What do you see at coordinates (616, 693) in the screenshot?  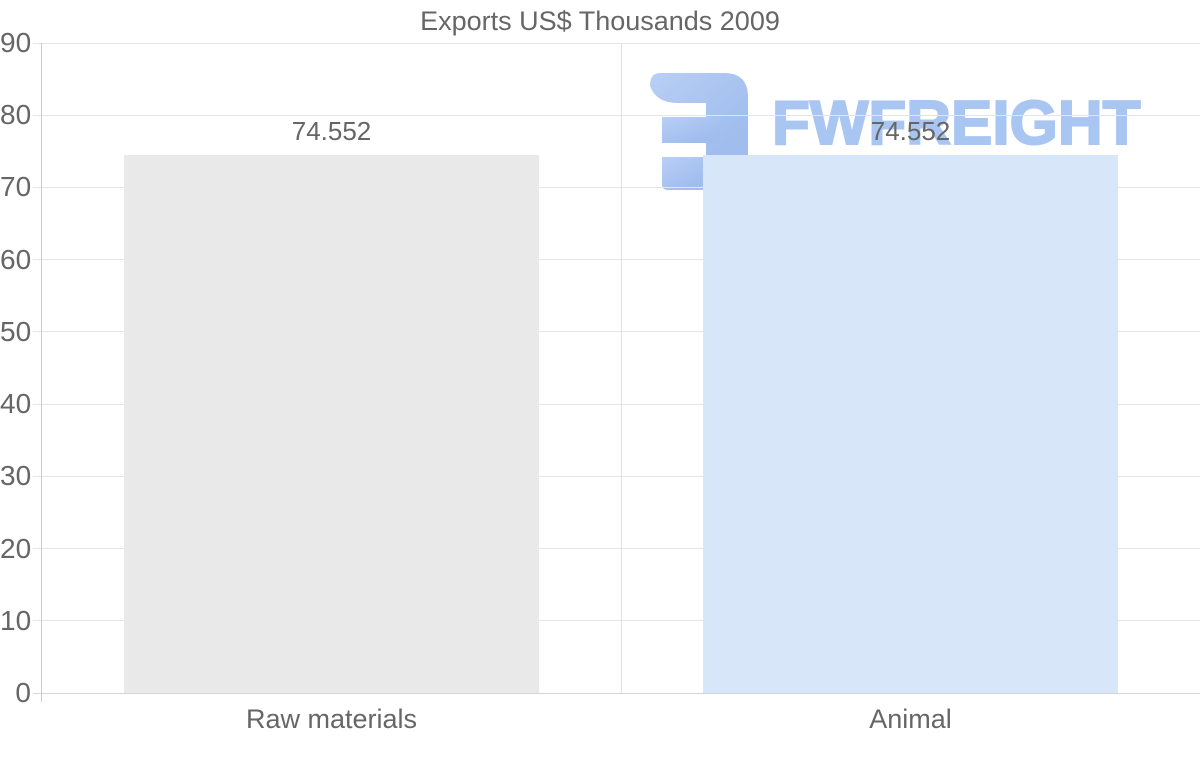 I see `zero-gridline` at bounding box center [616, 693].